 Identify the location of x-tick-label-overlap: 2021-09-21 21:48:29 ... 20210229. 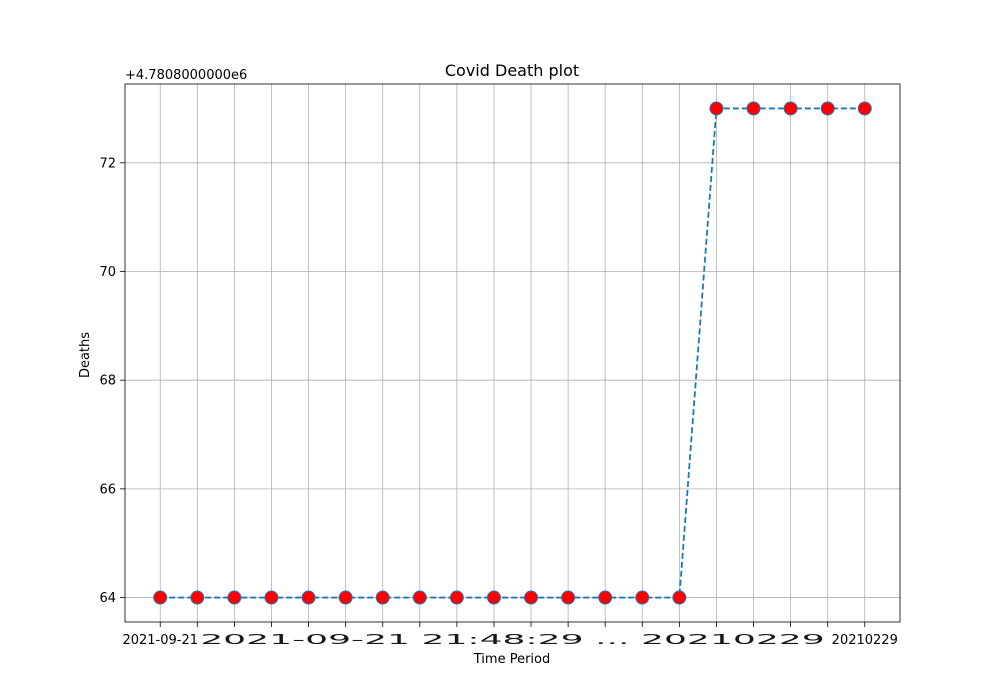
(512, 640).